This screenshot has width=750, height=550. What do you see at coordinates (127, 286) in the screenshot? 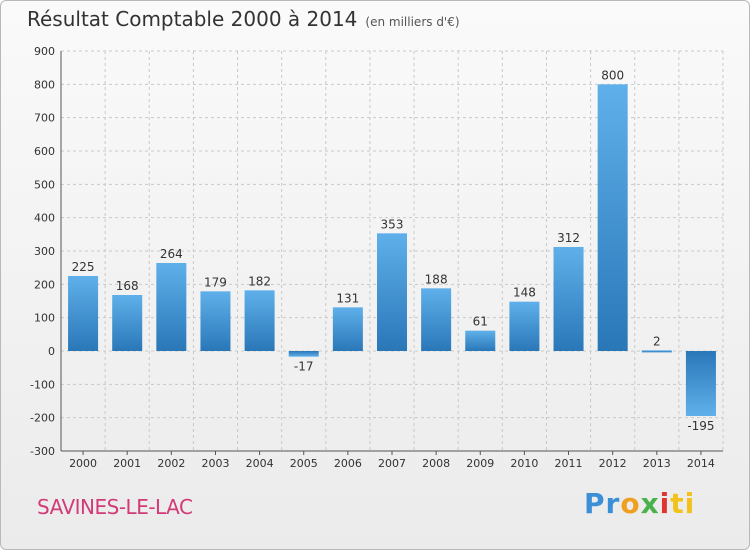
I see `data-label: 168` at bounding box center [127, 286].